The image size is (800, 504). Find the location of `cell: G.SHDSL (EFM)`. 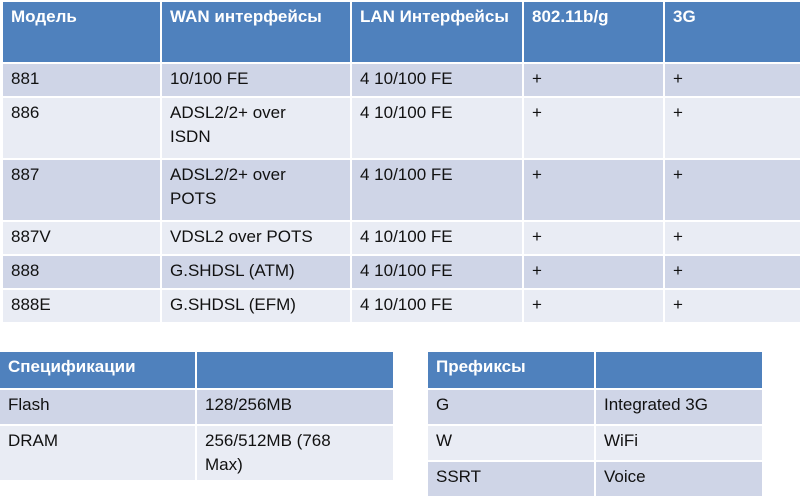

cell: G.SHDSL (EFM) is located at coordinates (256, 306).